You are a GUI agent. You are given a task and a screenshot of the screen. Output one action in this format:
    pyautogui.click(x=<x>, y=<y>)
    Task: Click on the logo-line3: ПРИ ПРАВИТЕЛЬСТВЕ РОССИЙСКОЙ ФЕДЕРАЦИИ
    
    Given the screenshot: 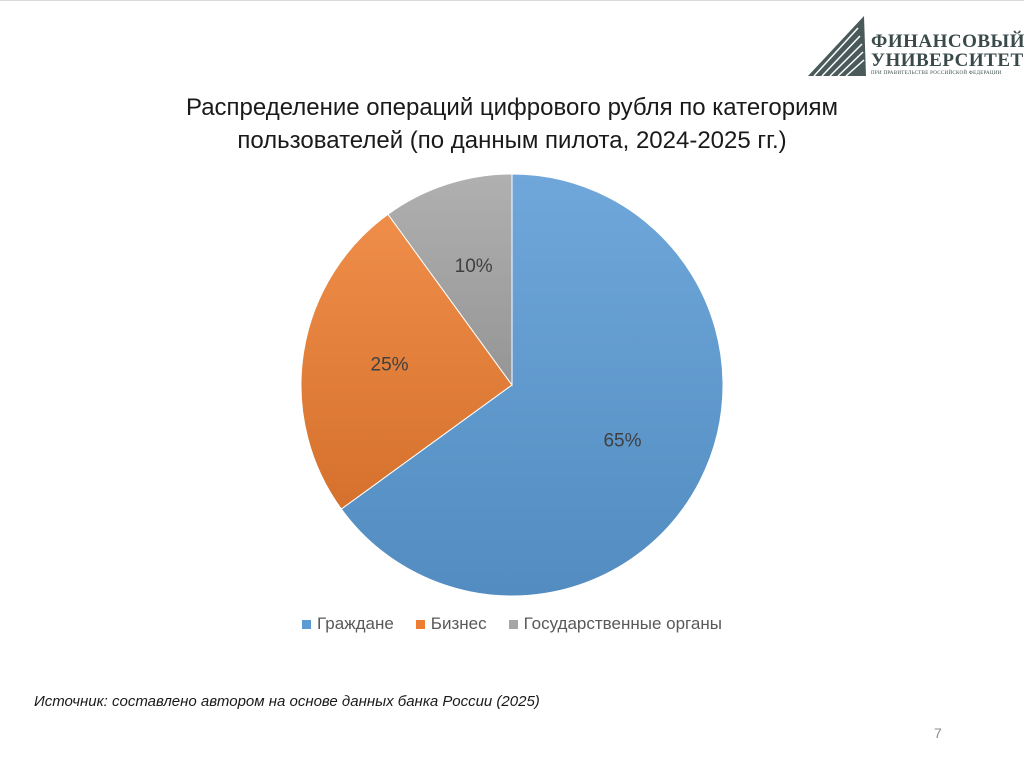 What is the action you would take?
    pyautogui.click(x=936, y=73)
    